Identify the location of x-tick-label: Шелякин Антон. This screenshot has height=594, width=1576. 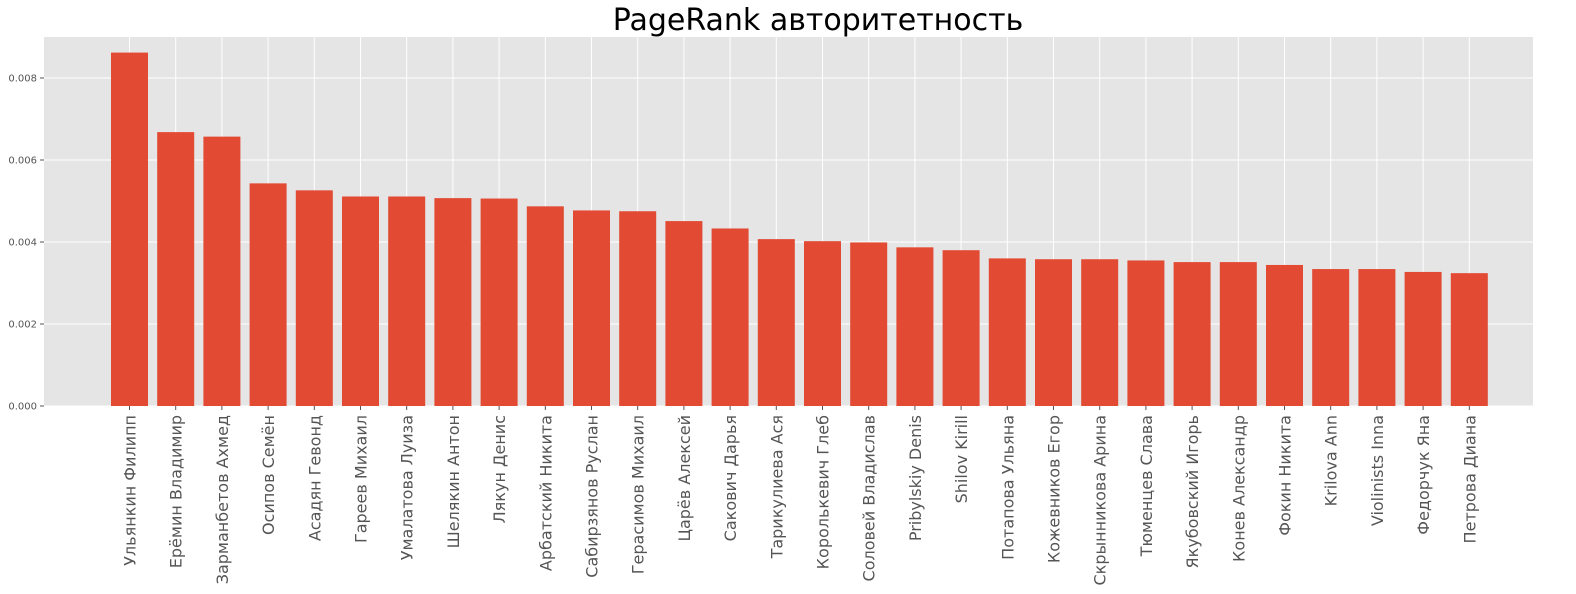
(453, 481).